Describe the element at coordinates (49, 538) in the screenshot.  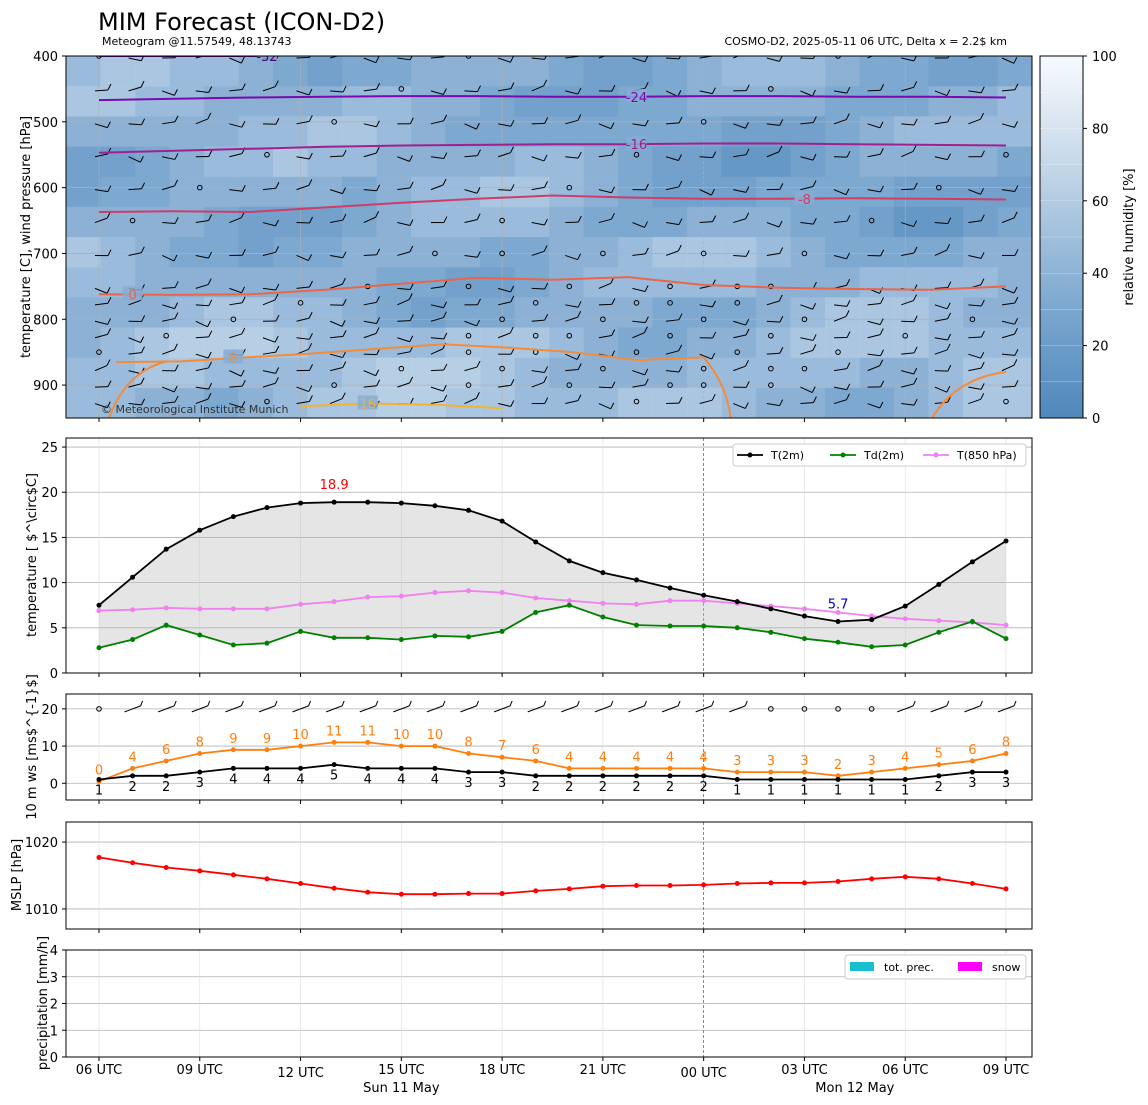
I see `y-tick-label: 15` at that location.